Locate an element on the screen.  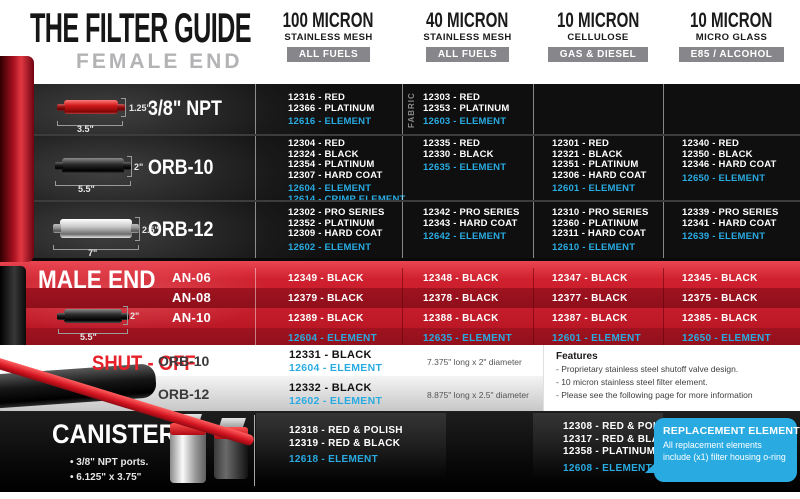
part-number: 12347 - BLACK is located at coordinates (590, 278).